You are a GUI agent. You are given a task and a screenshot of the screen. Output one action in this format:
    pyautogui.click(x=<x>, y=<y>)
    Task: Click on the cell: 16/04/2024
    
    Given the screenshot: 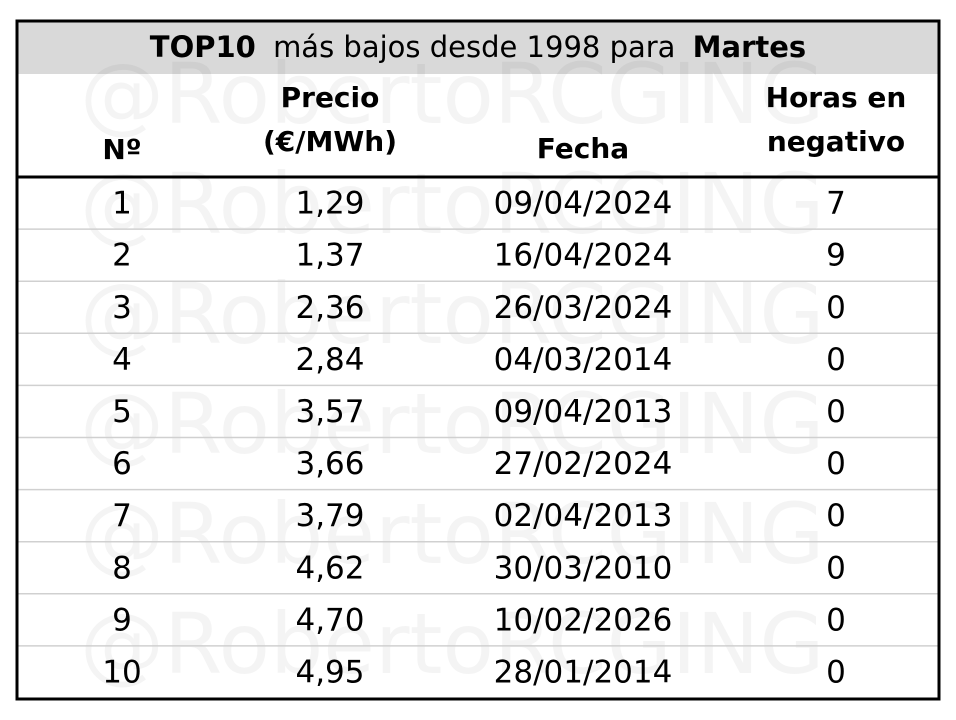 What is the action you would take?
    pyautogui.click(x=583, y=256)
    